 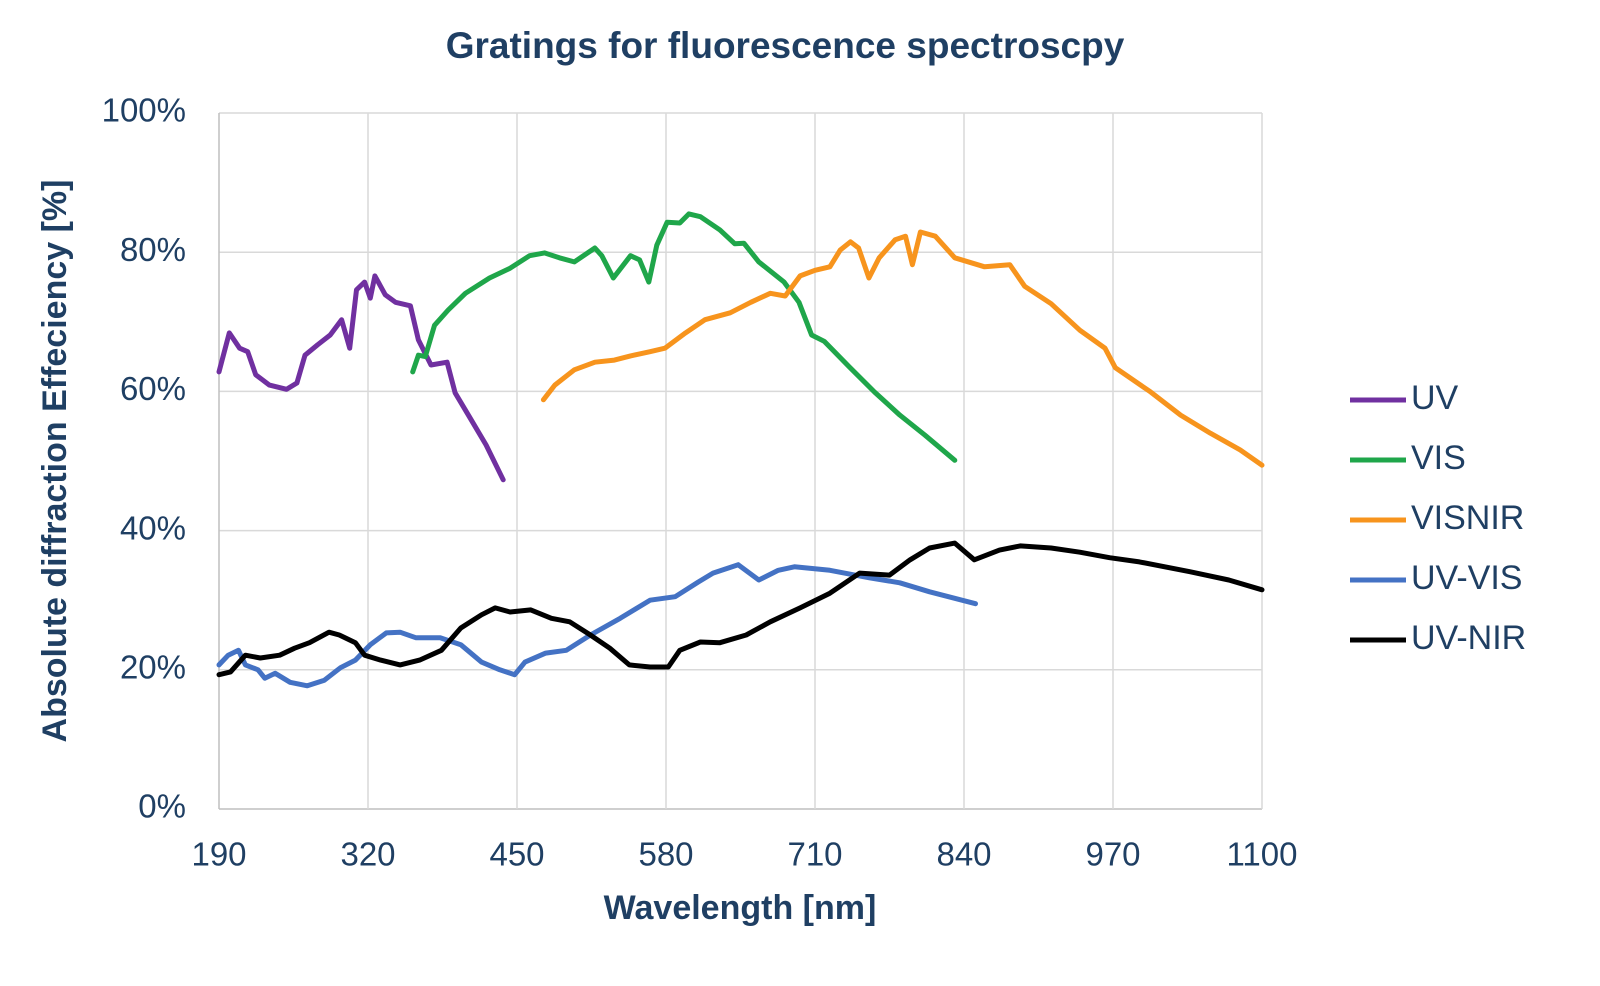 I want to click on x-tick-label: 1100, so click(x=1262, y=854).